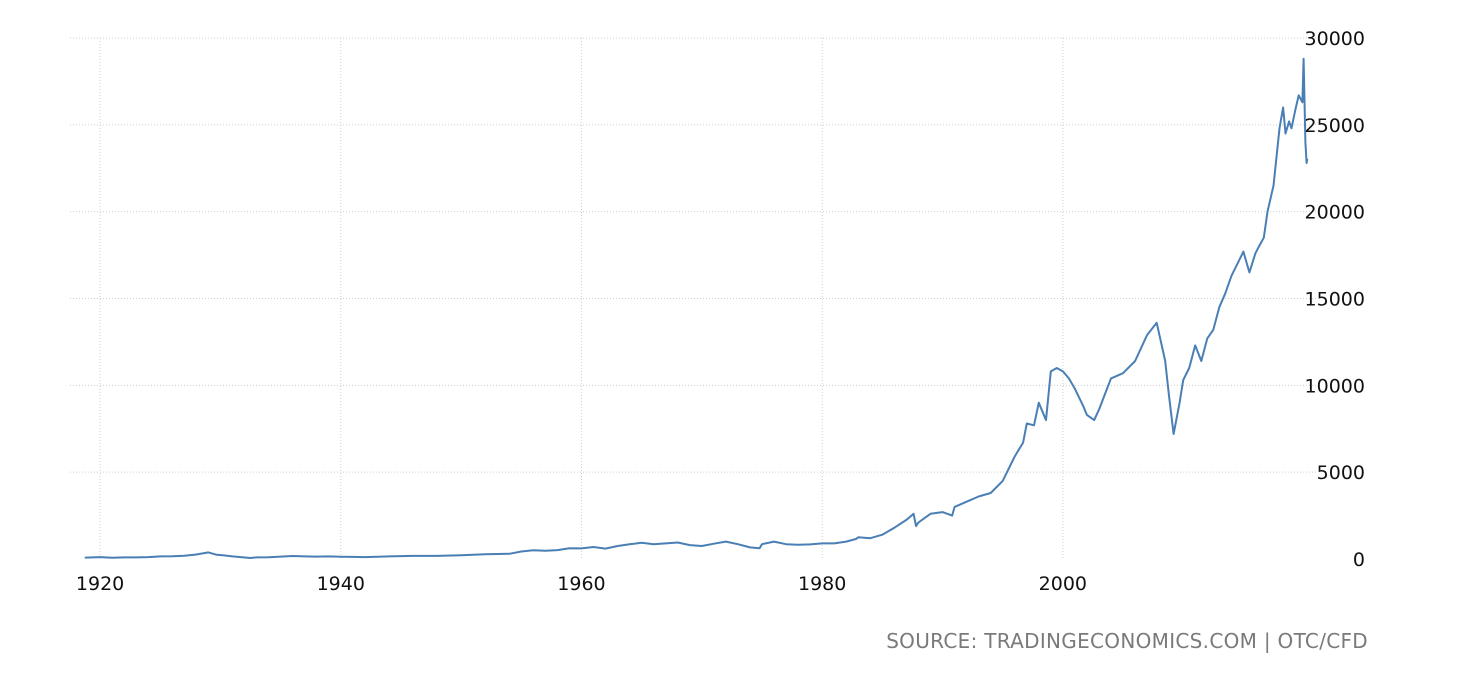 The height and width of the screenshot is (680, 1460). What do you see at coordinates (1335, 39) in the screenshot?
I see `y-tick-label: 30000` at bounding box center [1335, 39].